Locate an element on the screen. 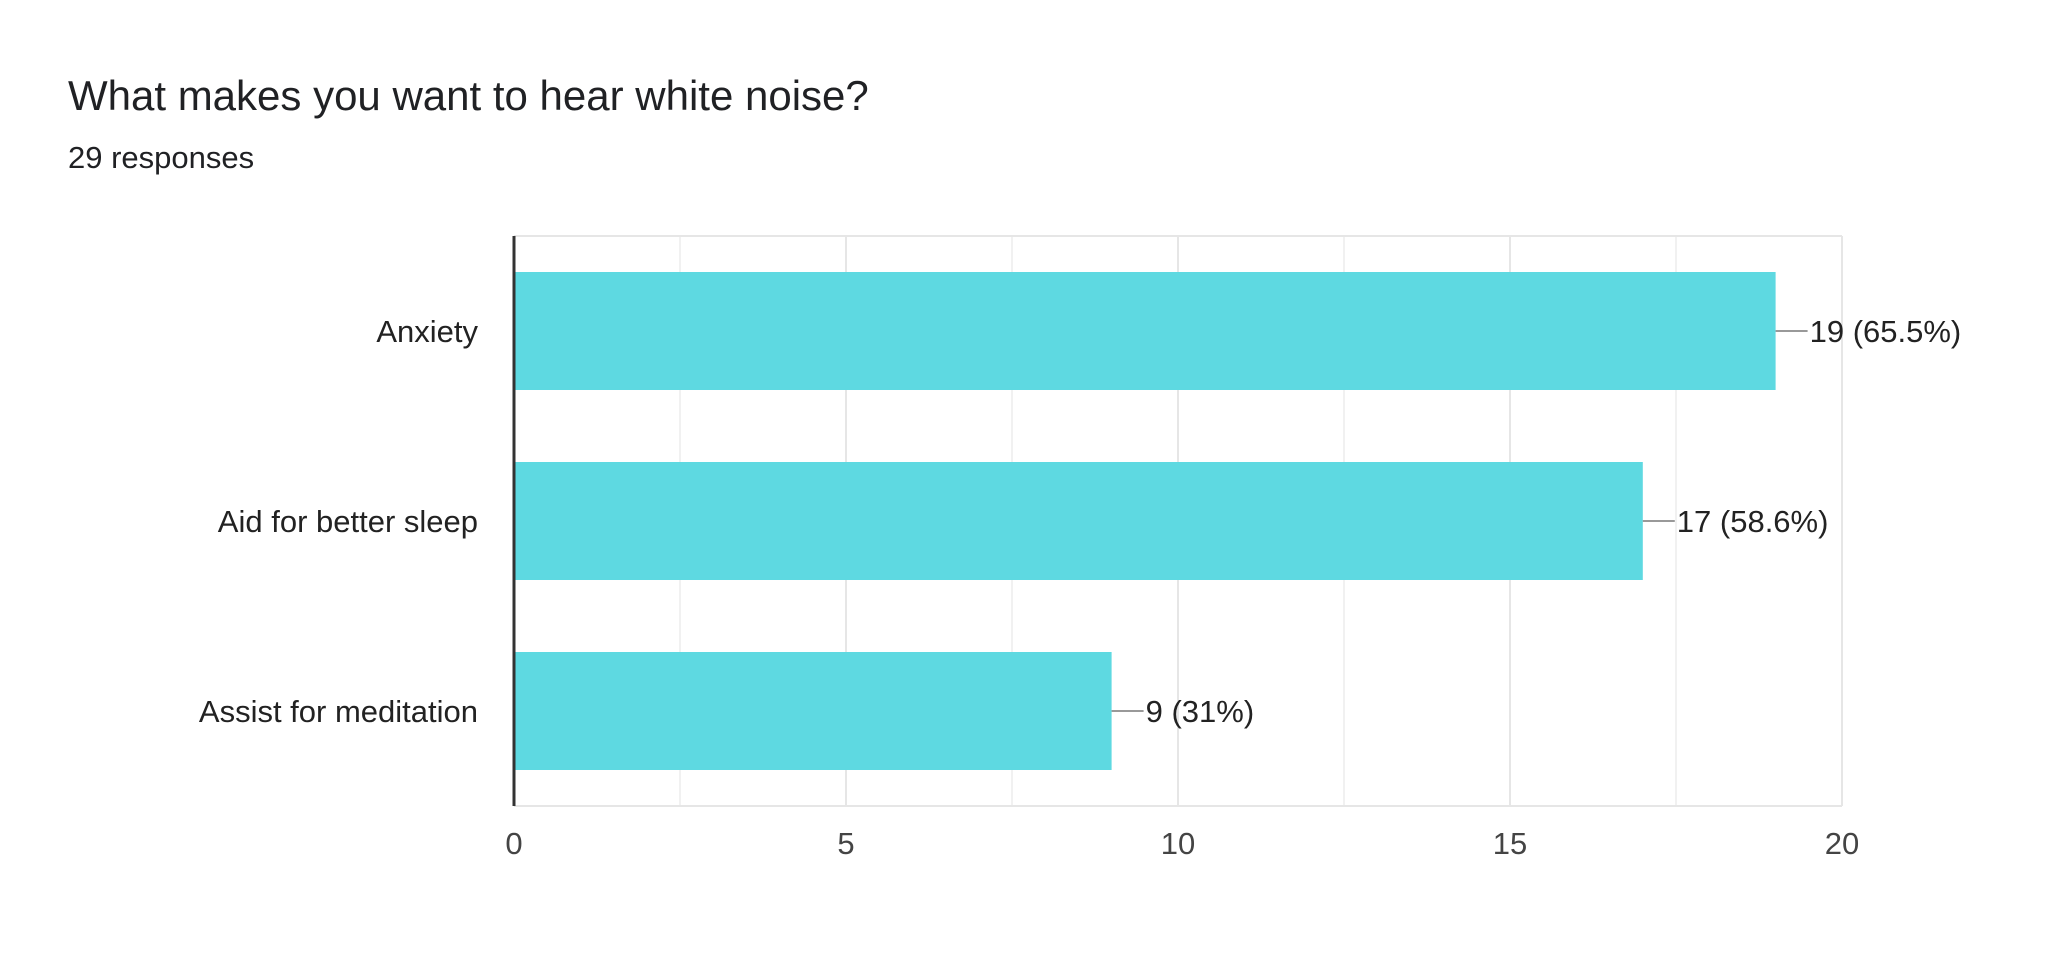 This screenshot has height=974, width=2048. category-label: Assist for meditation is located at coordinates (338, 711).